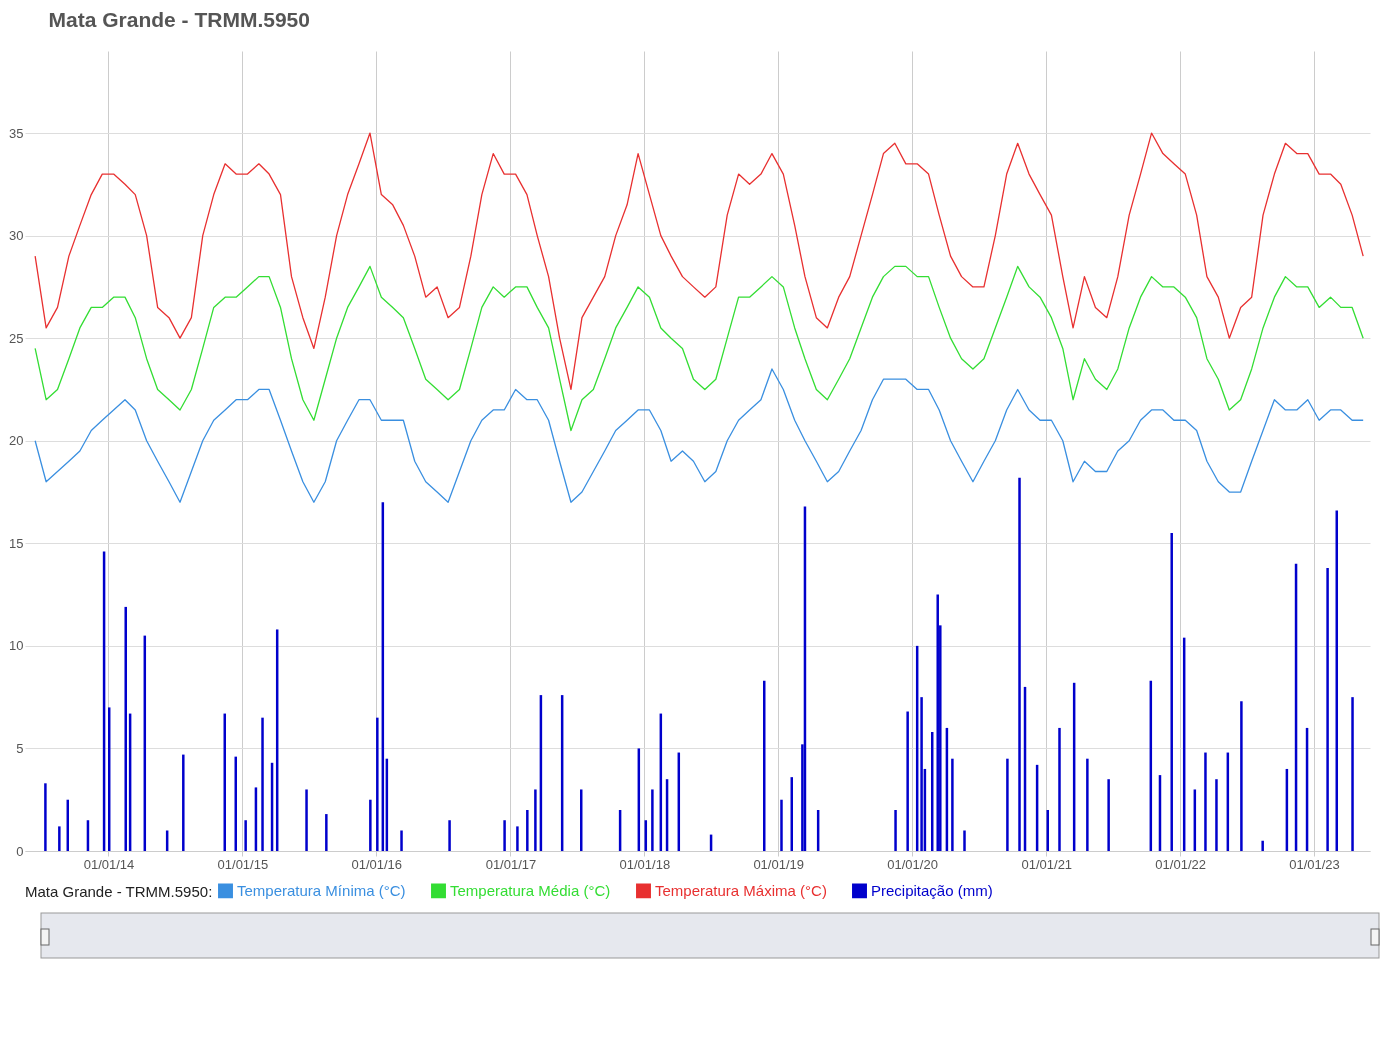 This screenshot has width=1399, height=1043. Describe the element at coordinates (16, 236) in the screenshot. I see `y-tick-label: 30` at that location.